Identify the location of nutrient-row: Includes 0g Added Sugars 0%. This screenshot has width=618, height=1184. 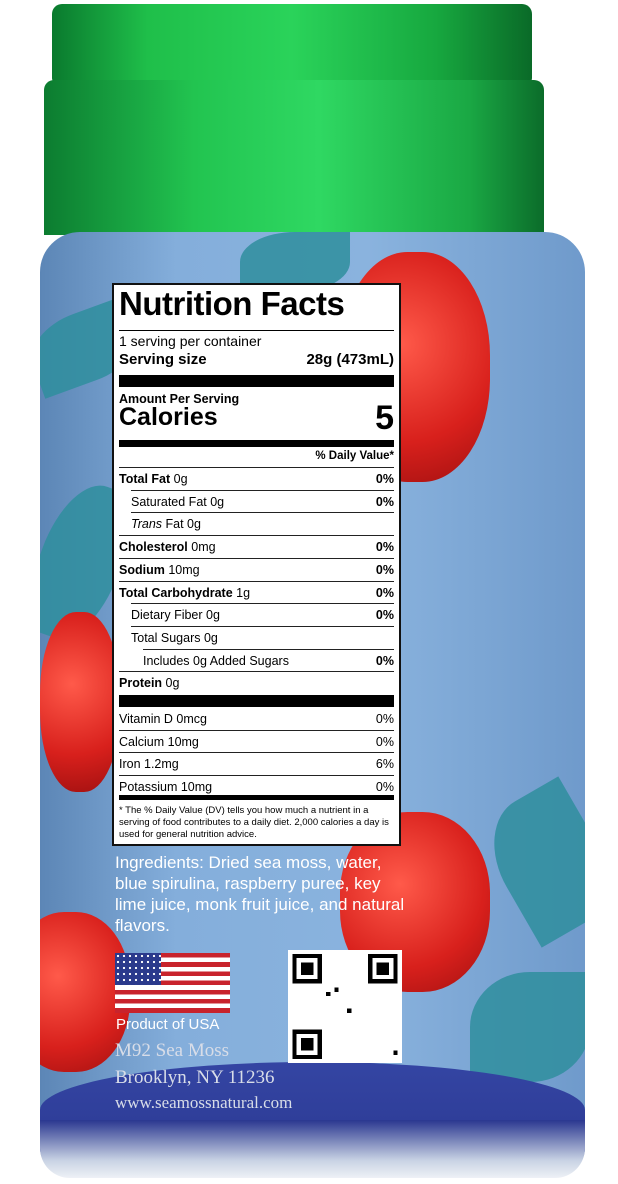
(268, 660).